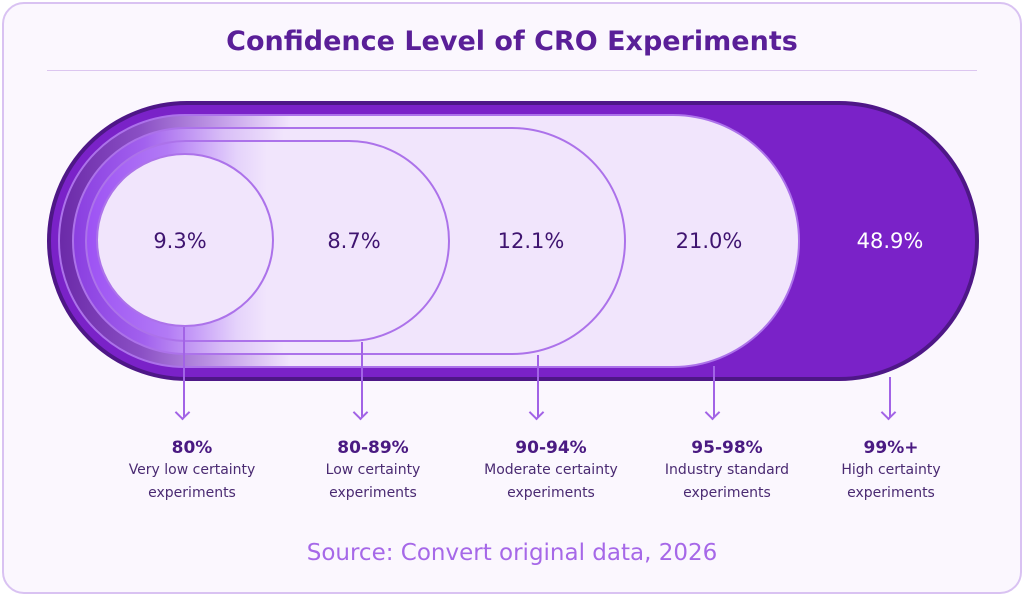 This screenshot has height=596, width=1024. Describe the element at coordinates (709, 241) in the screenshot. I see `value-label-95-98: 21.0%` at that location.